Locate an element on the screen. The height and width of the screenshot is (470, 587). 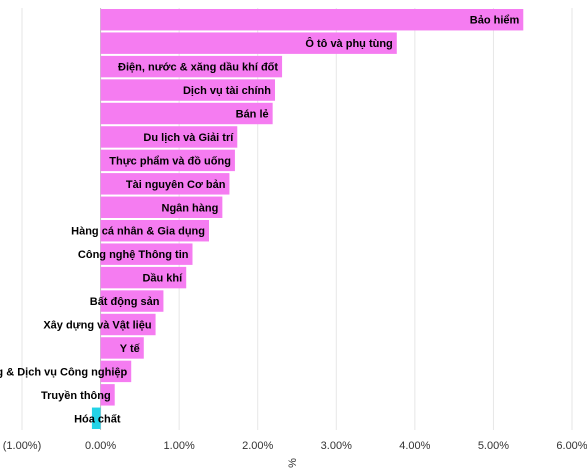
x-tick-label: 3.00% is located at coordinates (336, 446).